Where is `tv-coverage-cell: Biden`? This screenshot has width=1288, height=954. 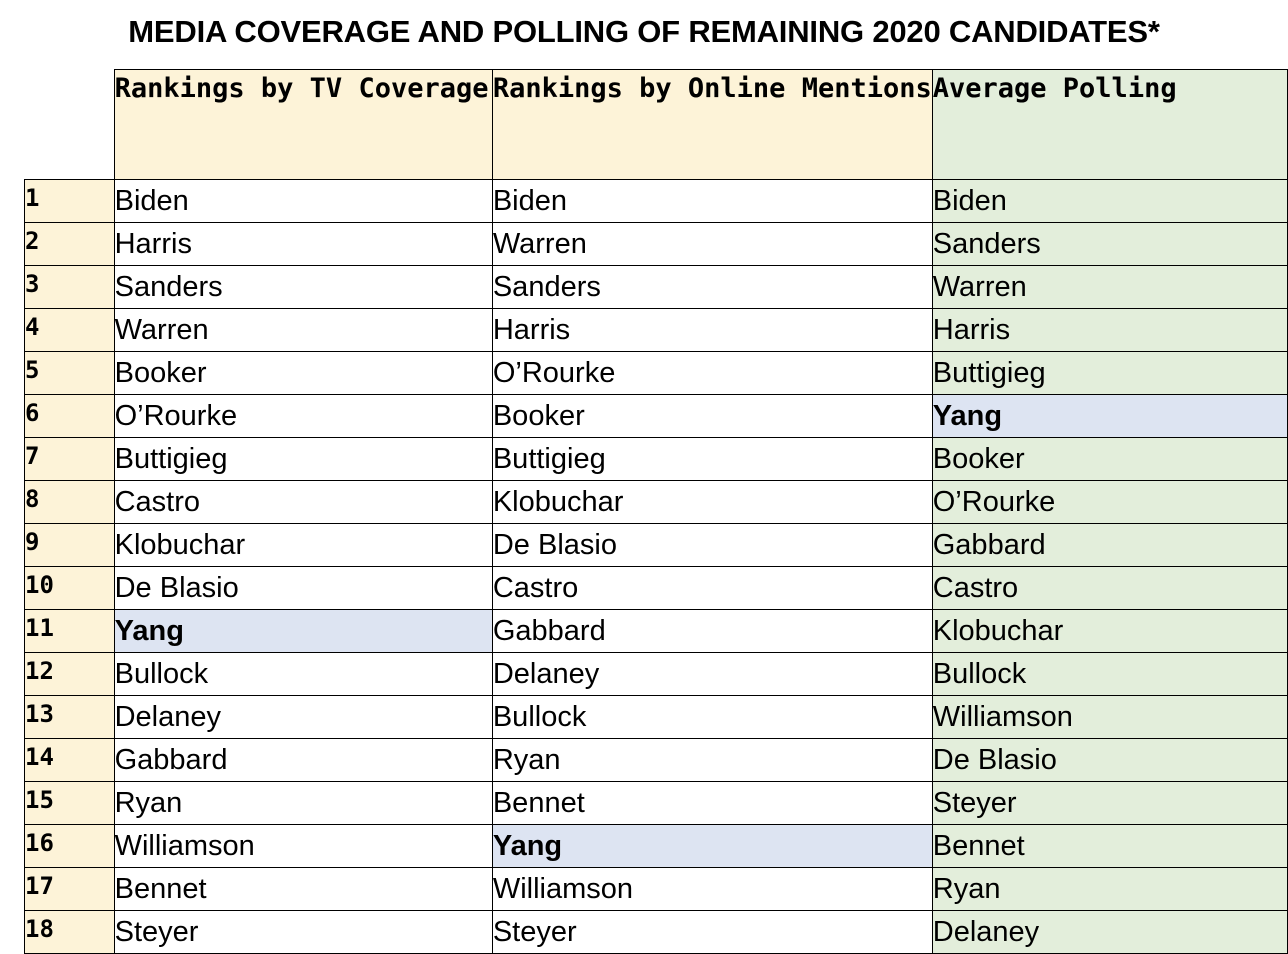 tv-coverage-cell: Biden is located at coordinates (303, 201).